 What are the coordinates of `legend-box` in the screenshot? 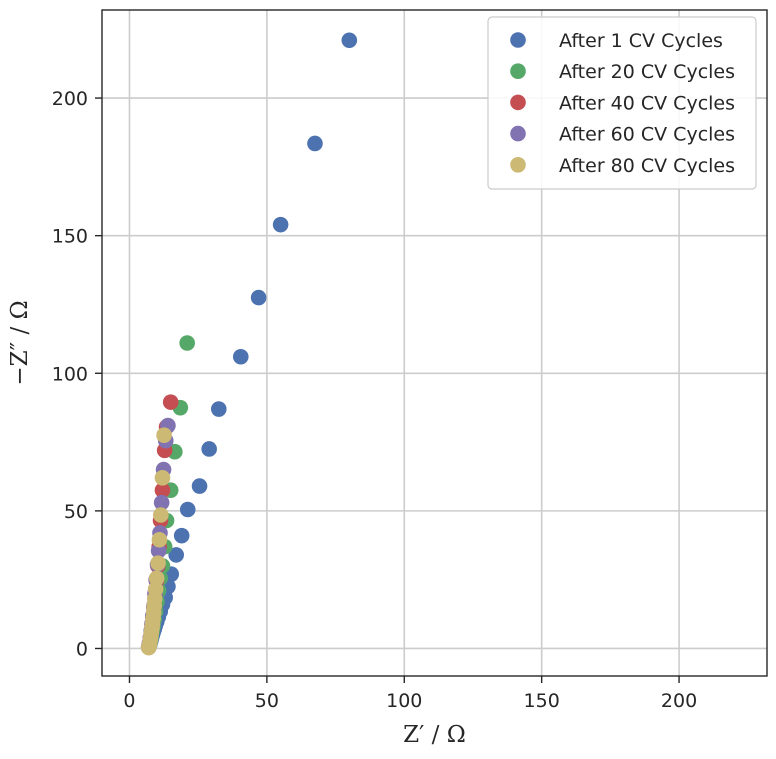 It's located at (622, 103).